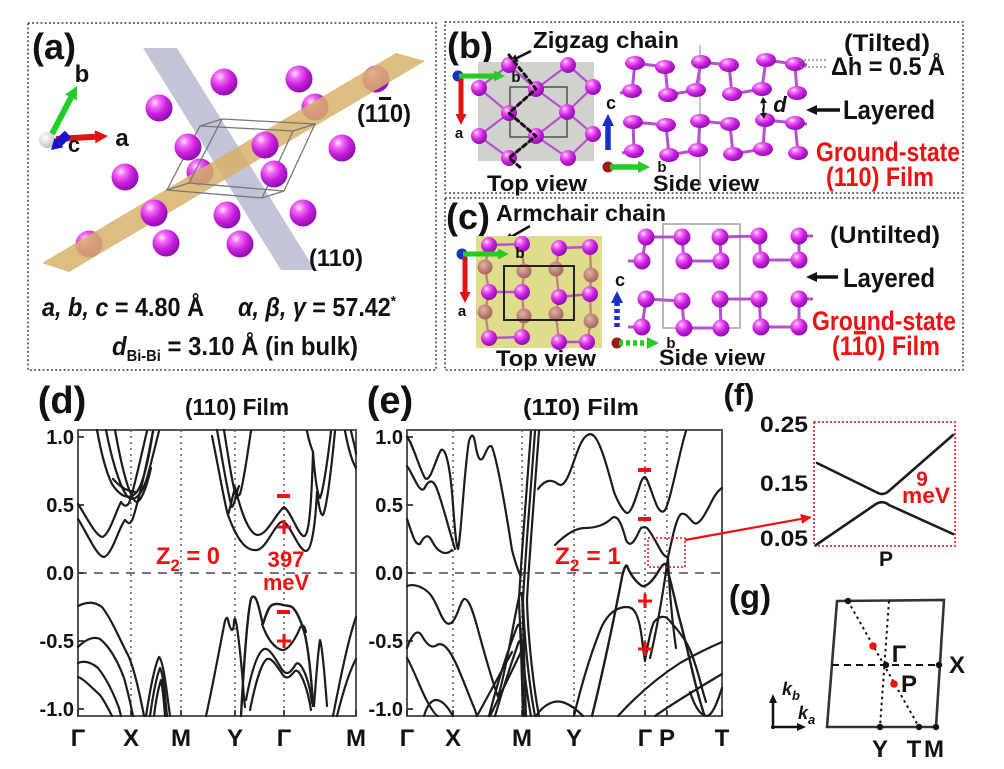 The width and height of the screenshot is (1004, 769). What do you see at coordinates (750, 596) in the screenshot?
I see `svg-text: (g)` at bounding box center [750, 596].